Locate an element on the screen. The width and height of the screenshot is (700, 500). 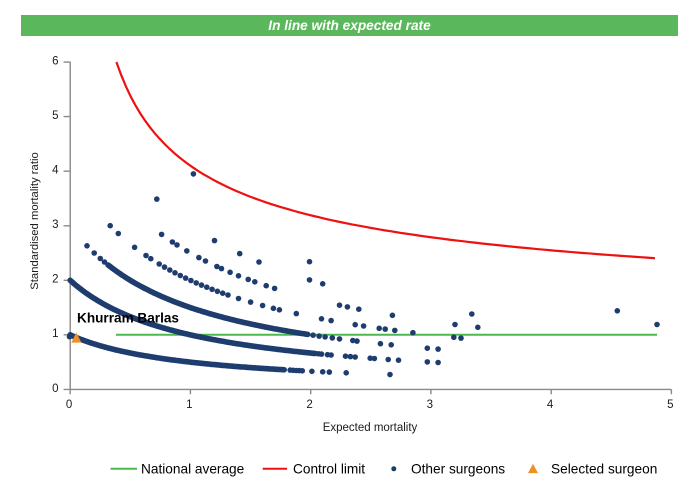
svg-text: Expected mortality is located at coordinates (370, 428).